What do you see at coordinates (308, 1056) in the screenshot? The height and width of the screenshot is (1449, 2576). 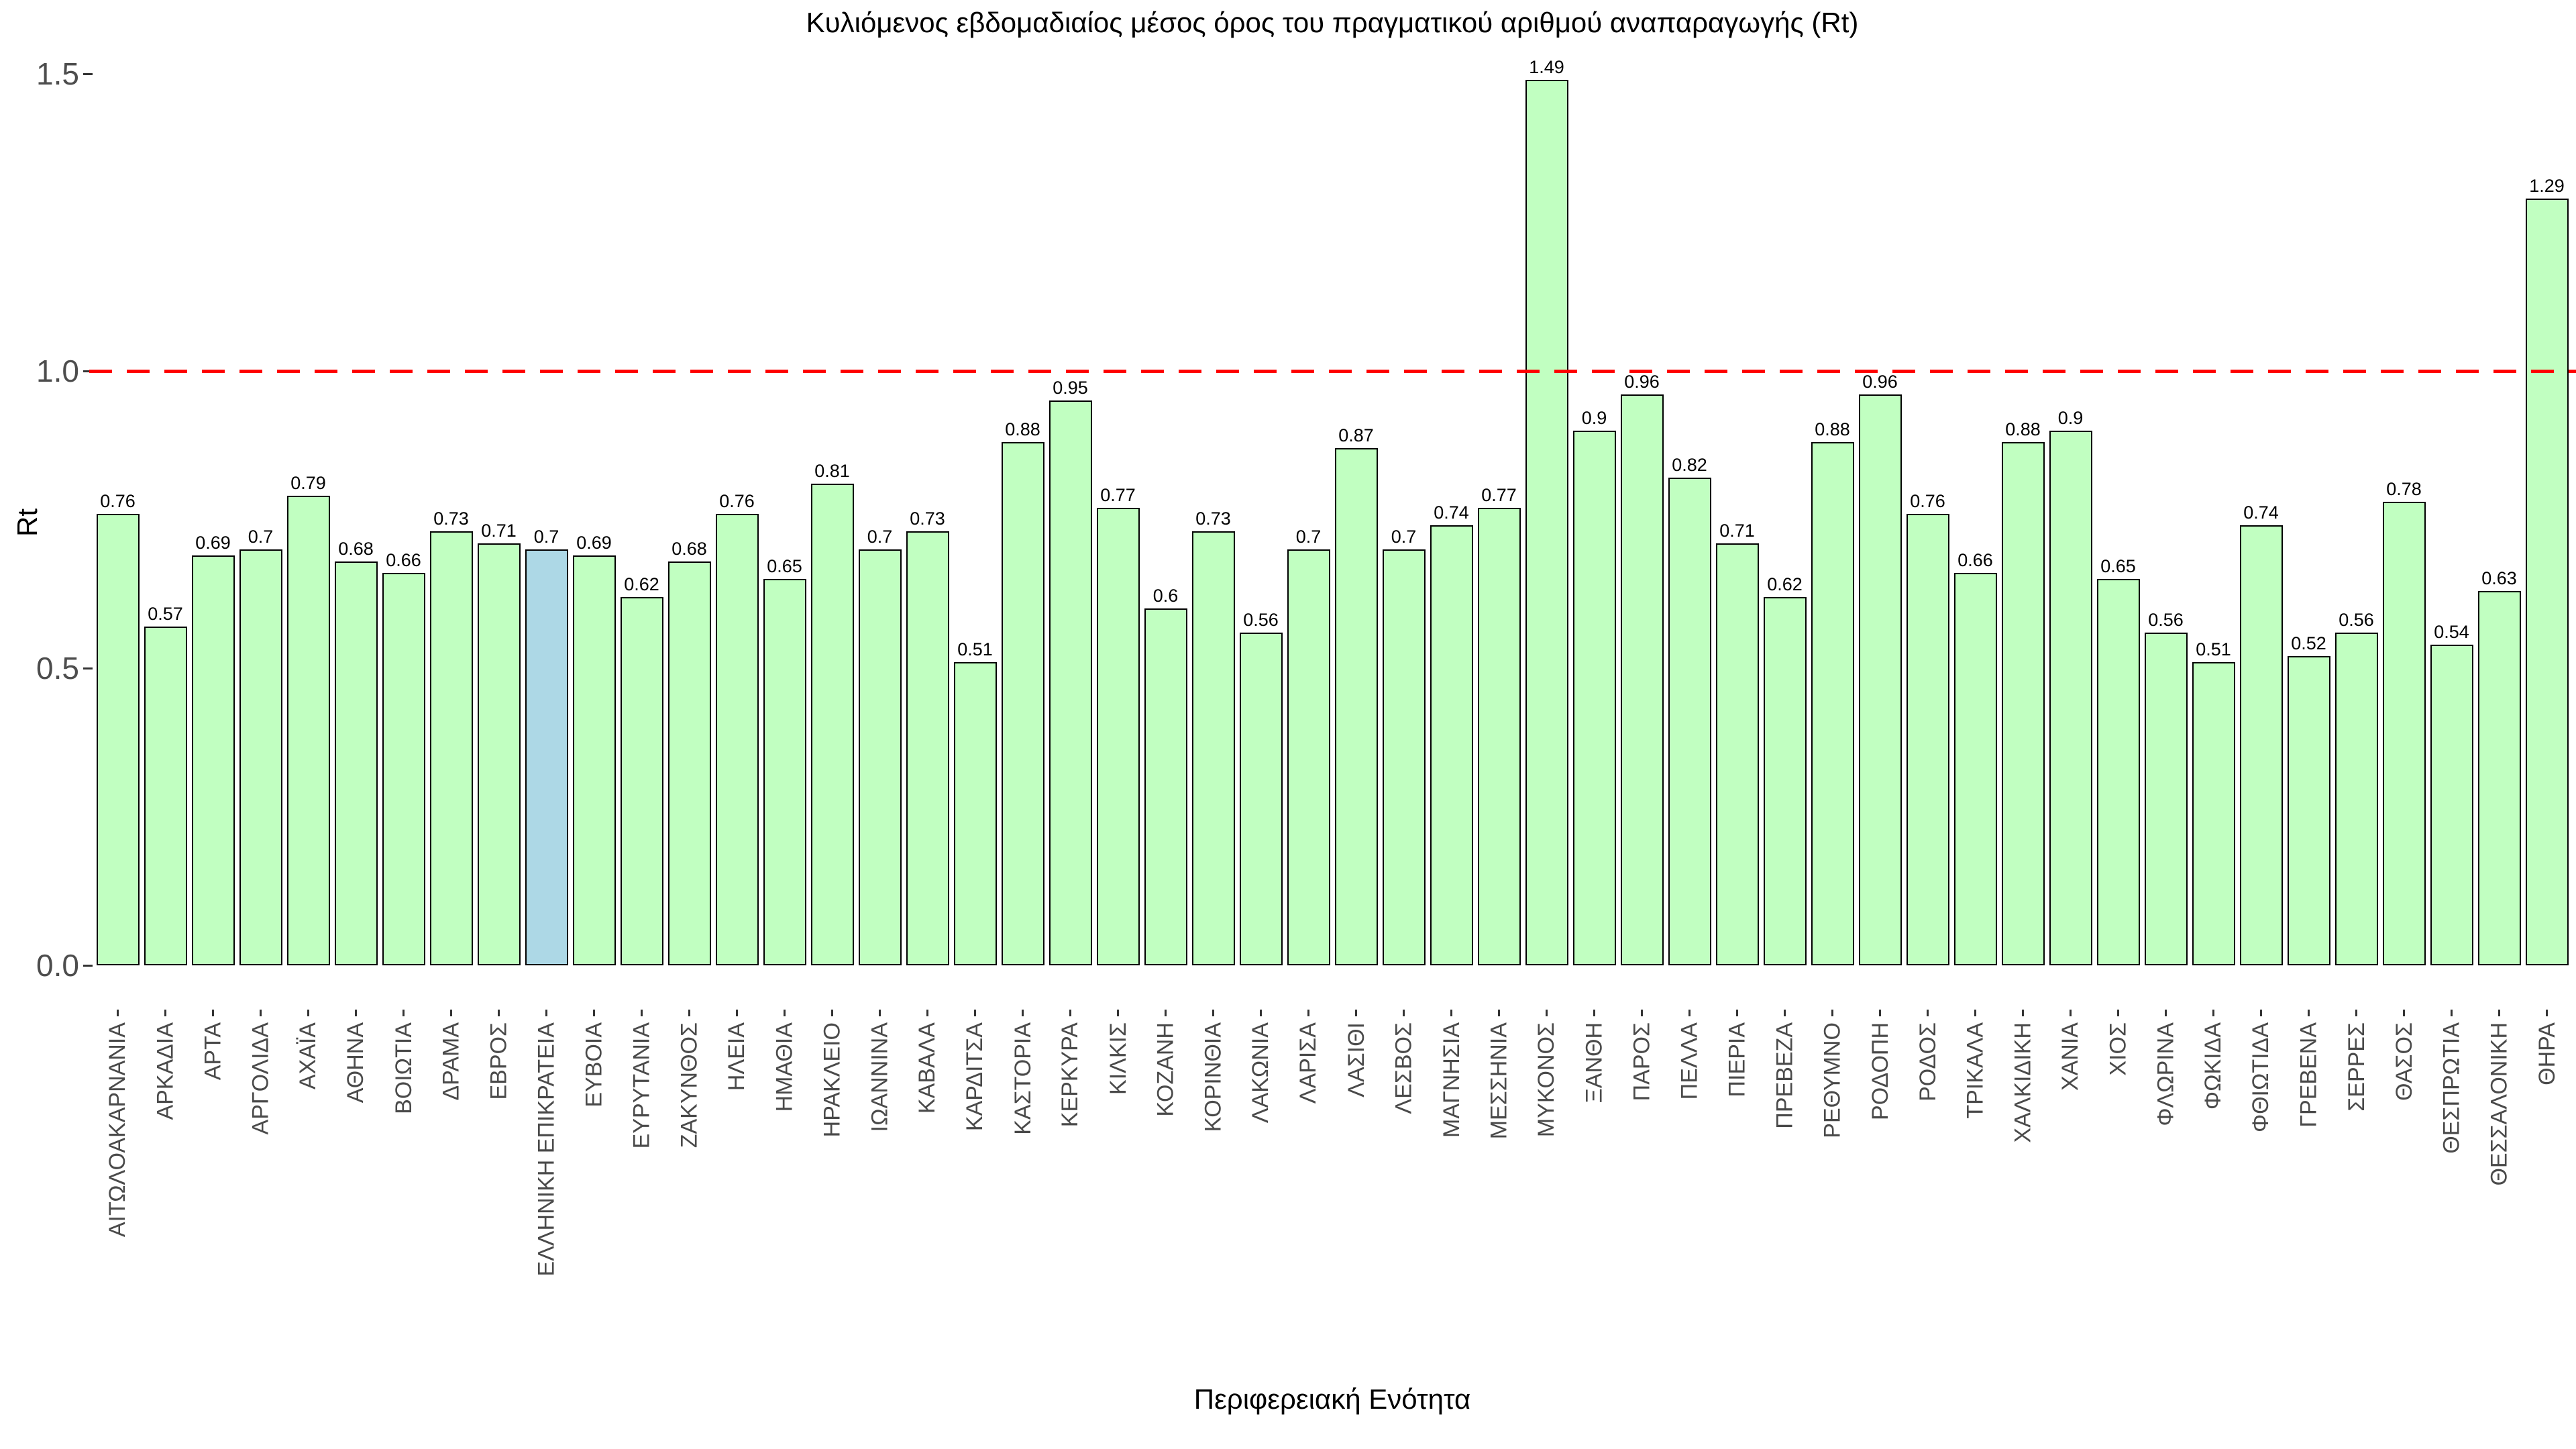 I see `x-tick-label-text: ΑΧΑΪΑ` at bounding box center [308, 1056].